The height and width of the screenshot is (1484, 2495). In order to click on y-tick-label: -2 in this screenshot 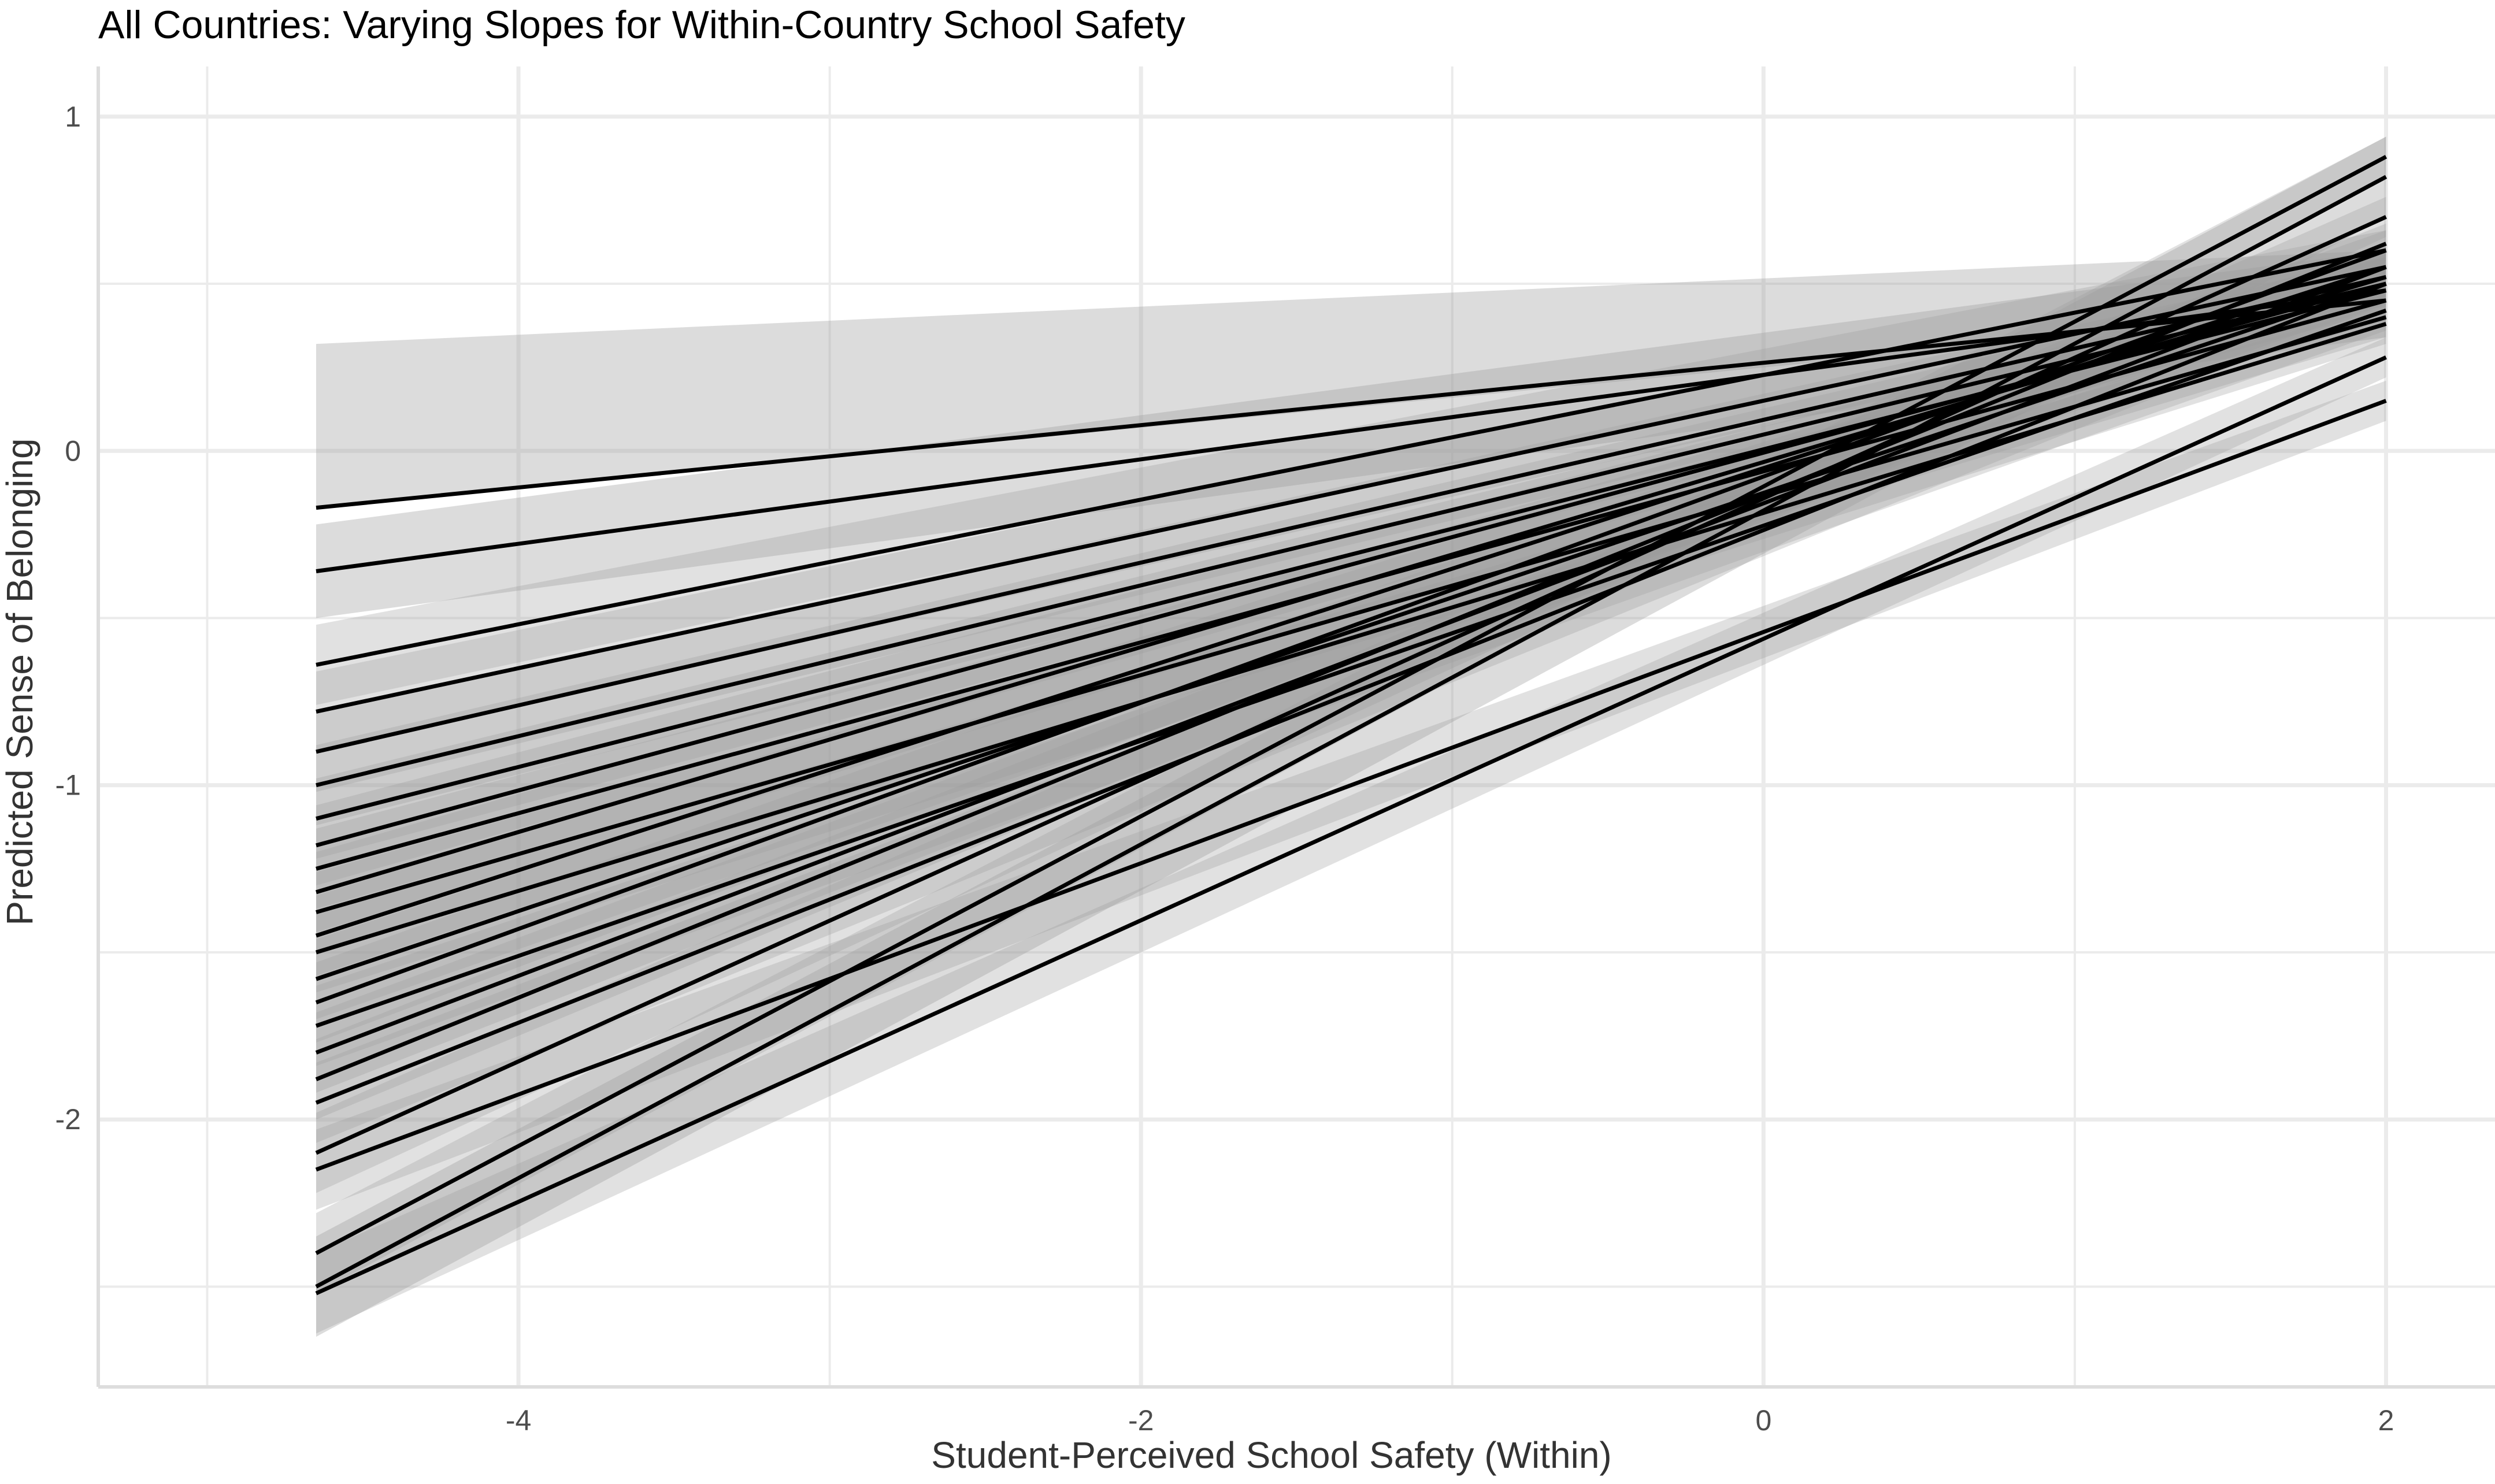, I will do `click(68, 1119)`.